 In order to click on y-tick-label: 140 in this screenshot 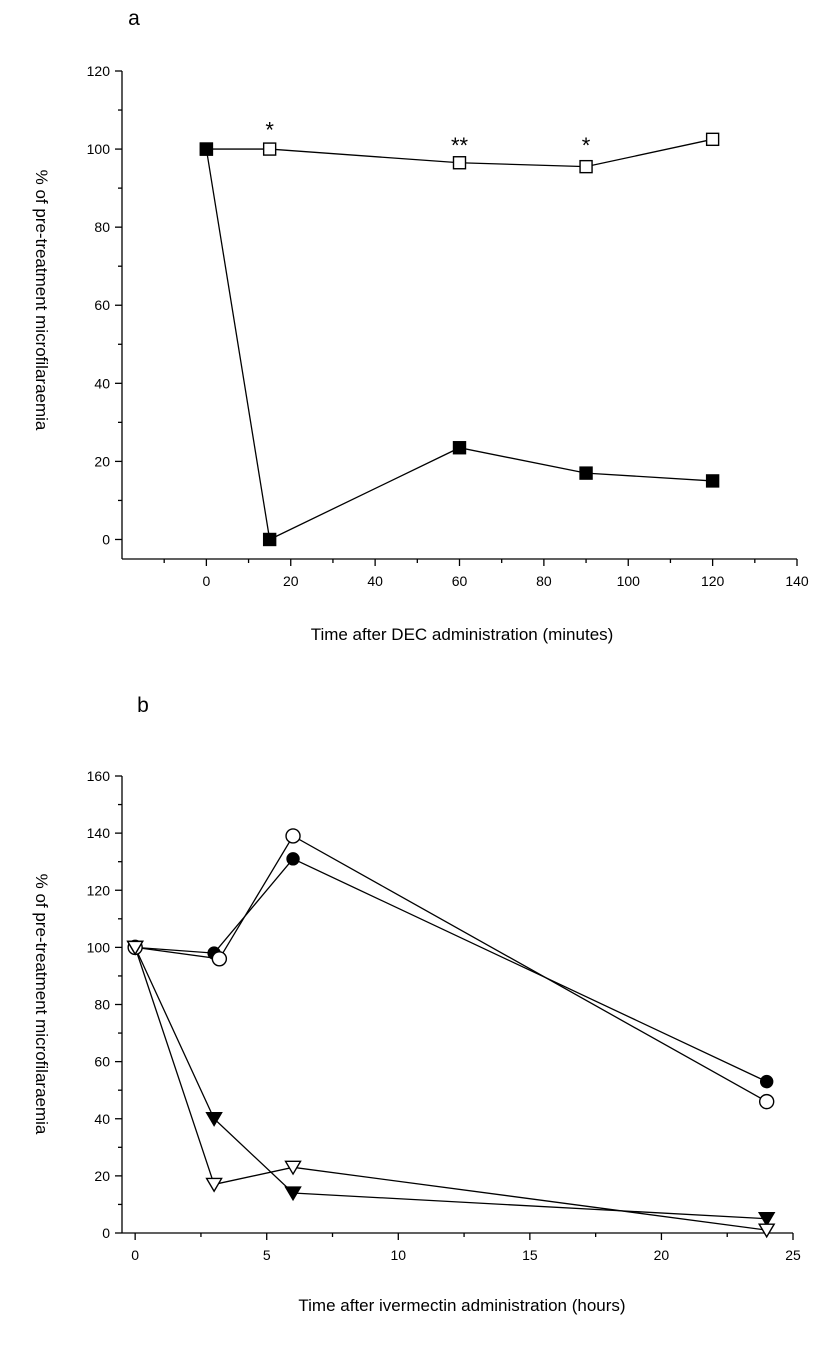, I will do `click(99, 833)`.